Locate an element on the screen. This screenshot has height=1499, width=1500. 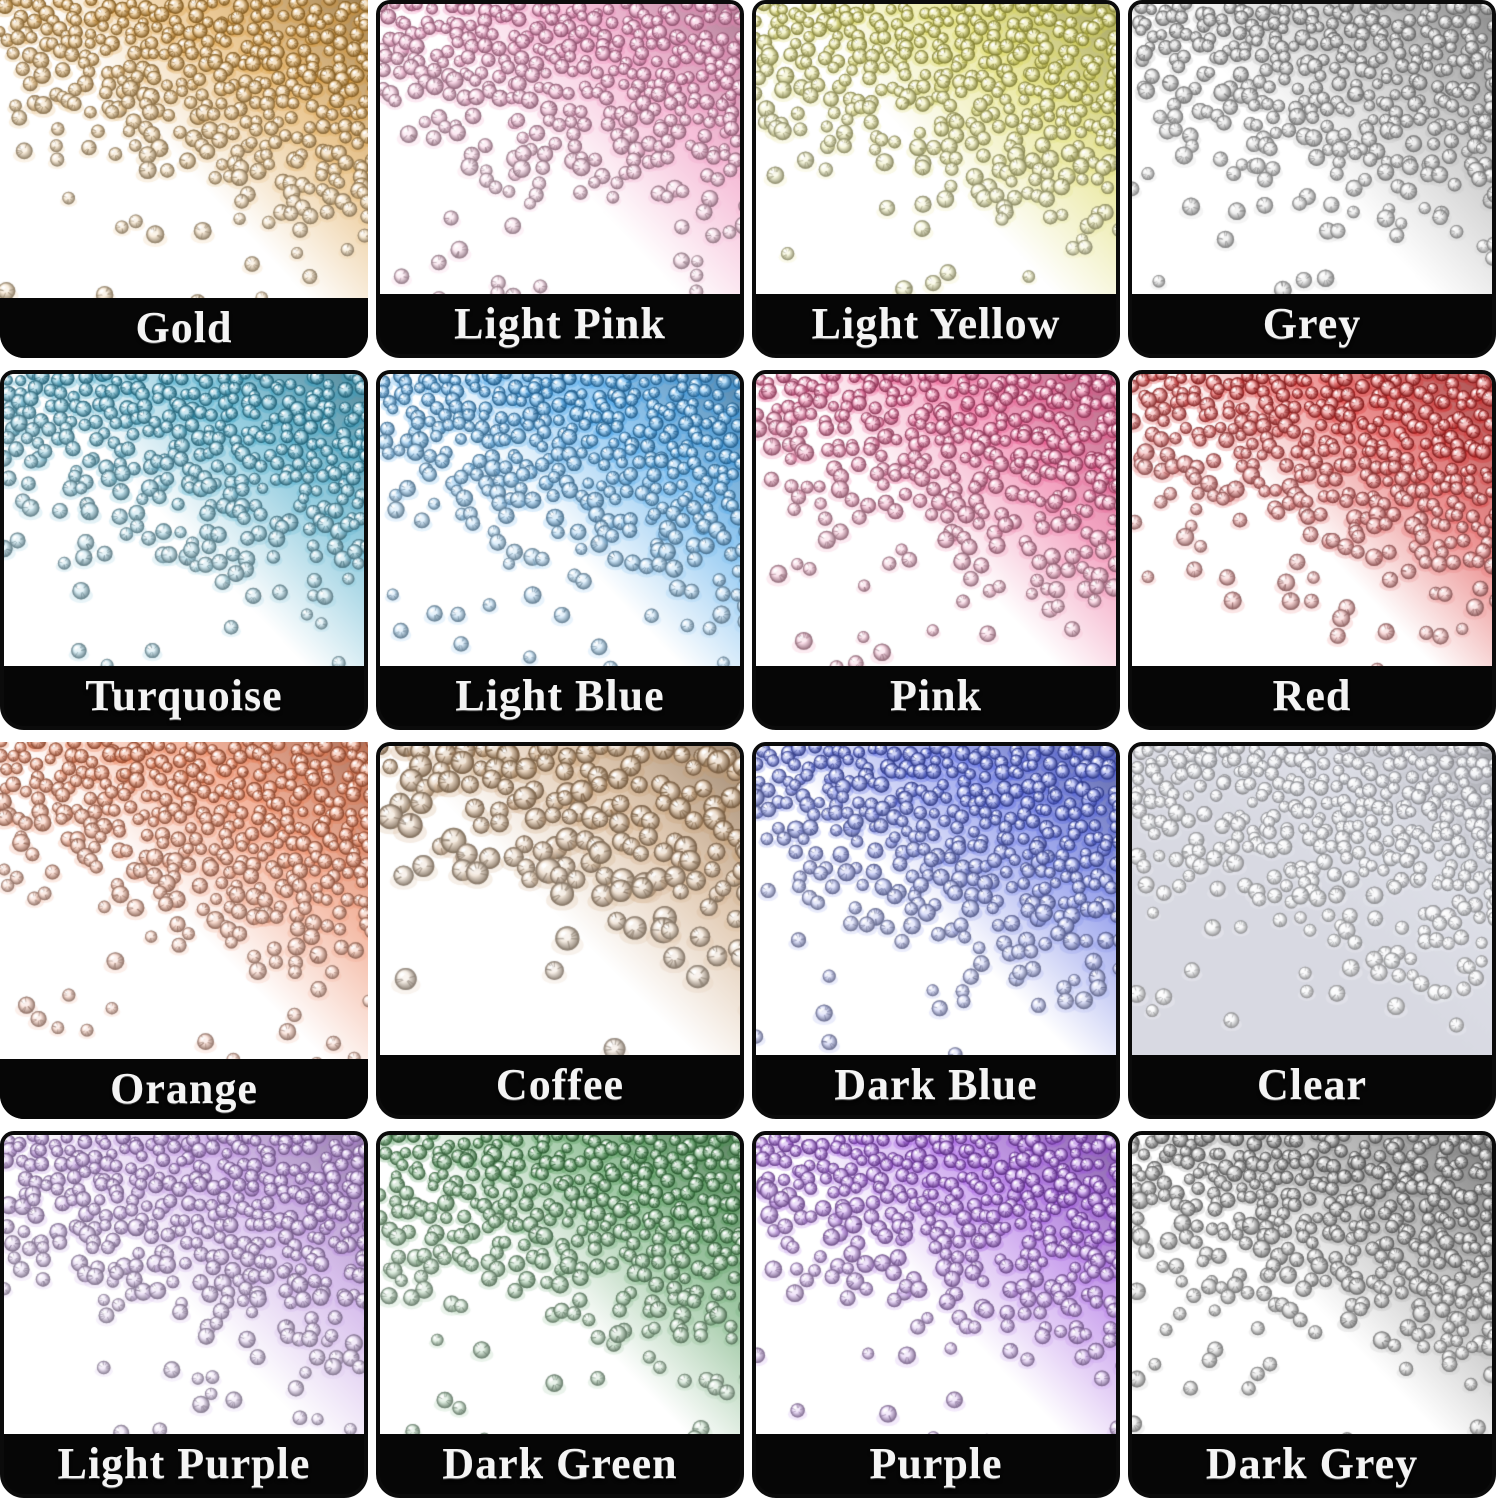
color-label-bar: Gold is located at coordinates (184, 328).